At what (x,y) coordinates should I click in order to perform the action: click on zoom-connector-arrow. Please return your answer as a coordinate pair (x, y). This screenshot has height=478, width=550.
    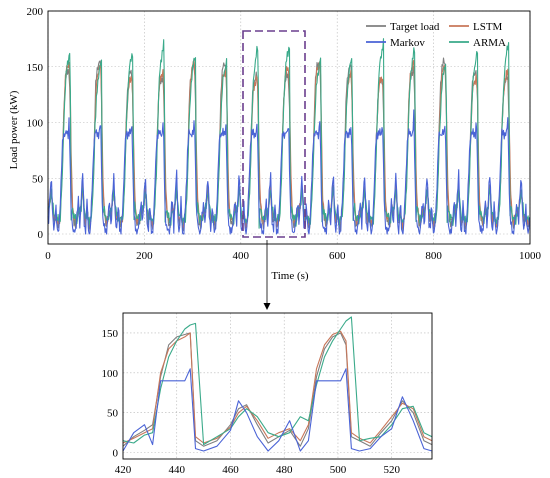
    Looking at the image, I should click on (267, 306).